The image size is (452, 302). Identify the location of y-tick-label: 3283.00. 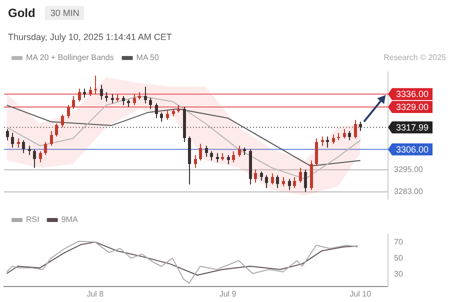
(409, 191).